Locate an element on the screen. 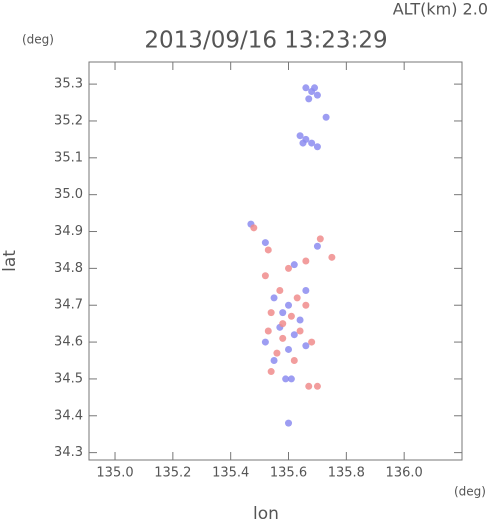 The height and width of the screenshot is (521, 491). x-tick-label: 135.6 is located at coordinates (288, 473).